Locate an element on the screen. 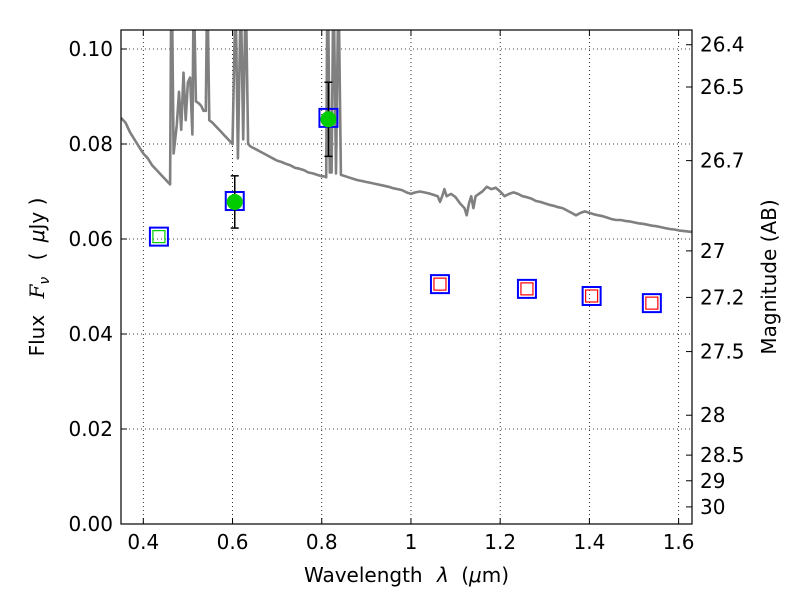  y-tick-label: 0.02 is located at coordinates (90, 429).